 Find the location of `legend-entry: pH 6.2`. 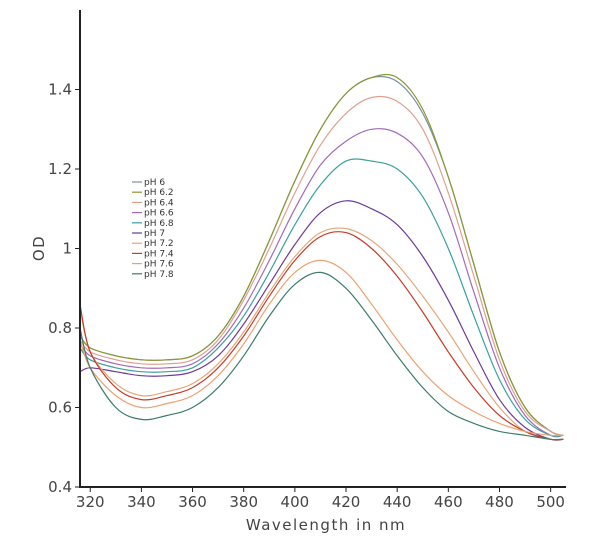

legend-entry: pH 6.2 is located at coordinates (153, 193).